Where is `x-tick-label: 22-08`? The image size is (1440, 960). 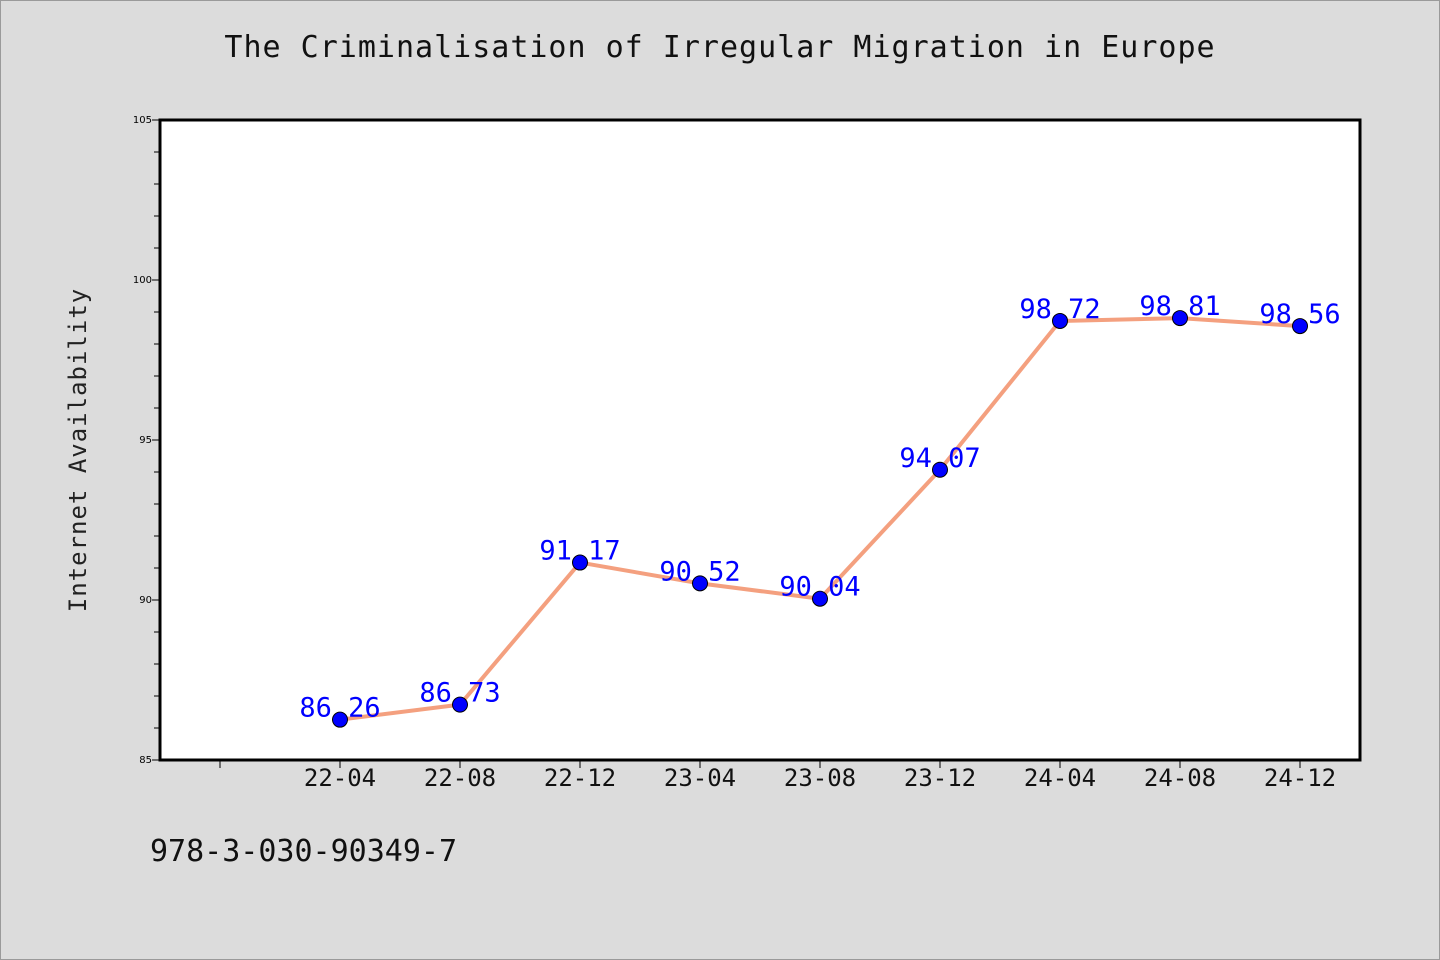
x-tick-label: 22-08 is located at coordinates (460, 778).